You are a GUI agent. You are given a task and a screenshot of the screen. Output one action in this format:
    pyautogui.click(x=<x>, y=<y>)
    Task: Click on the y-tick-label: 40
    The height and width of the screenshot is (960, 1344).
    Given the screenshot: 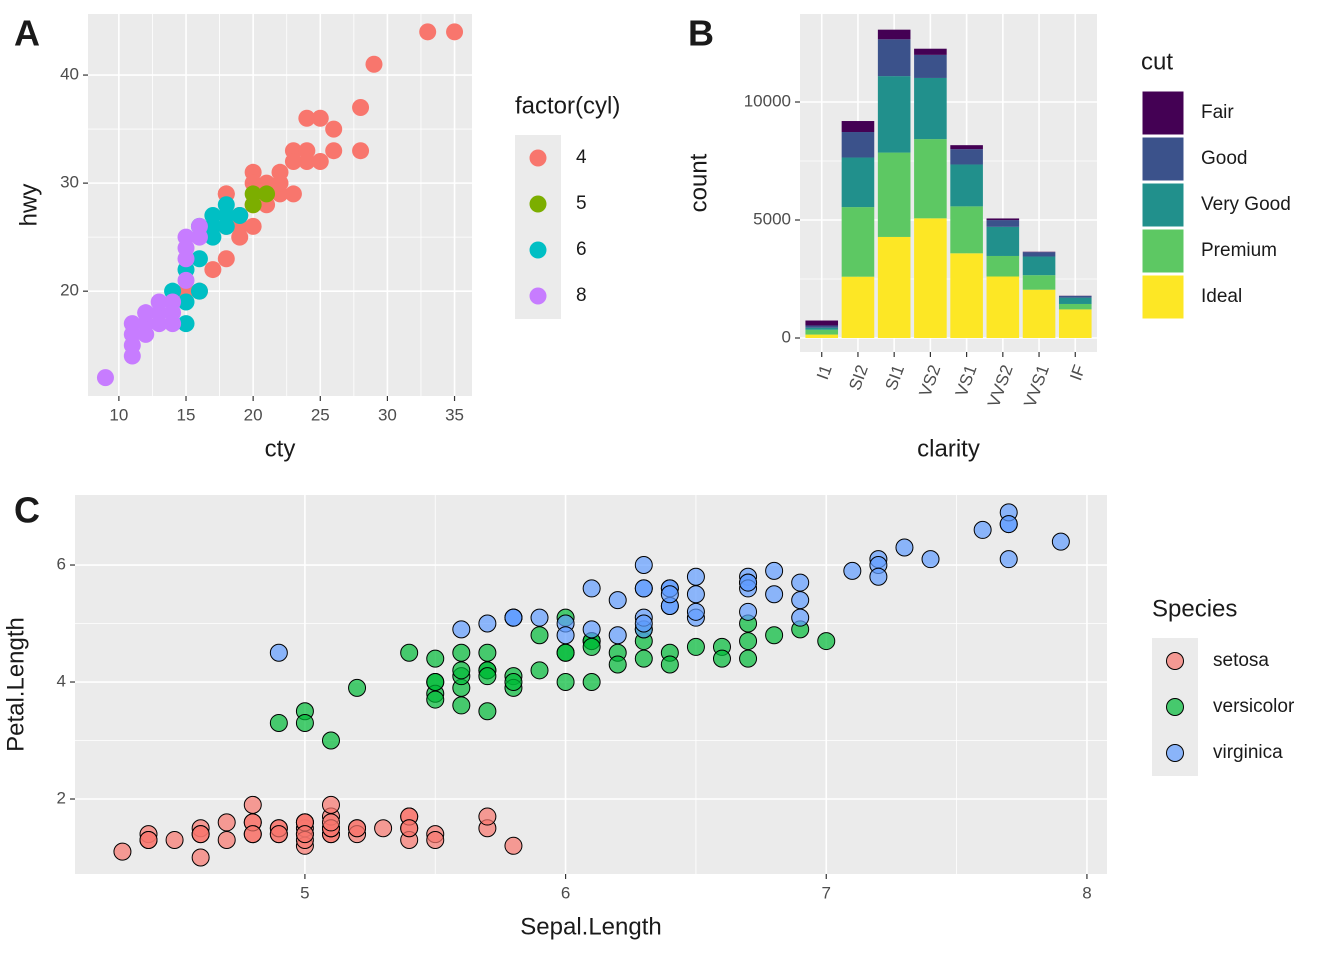 What is the action you would take?
    pyautogui.click(x=69, y=74)
    